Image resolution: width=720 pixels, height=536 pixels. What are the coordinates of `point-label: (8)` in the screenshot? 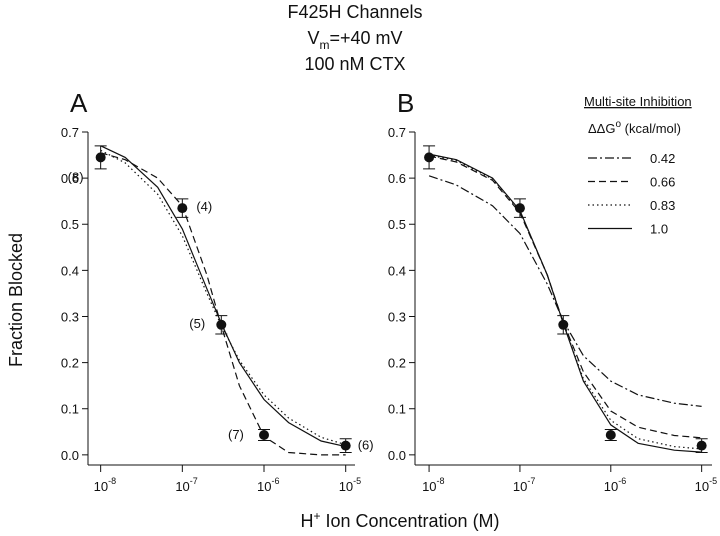 It's located at (76, 176).